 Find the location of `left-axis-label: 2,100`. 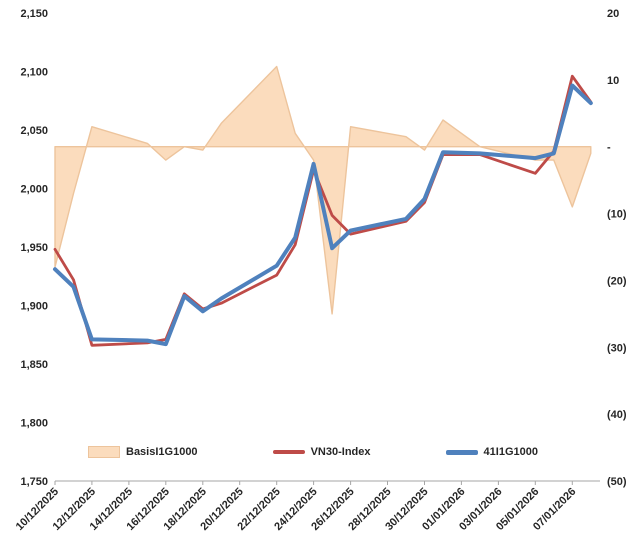

left-axis-label: 2,100 is located at coordinates (34, 73).